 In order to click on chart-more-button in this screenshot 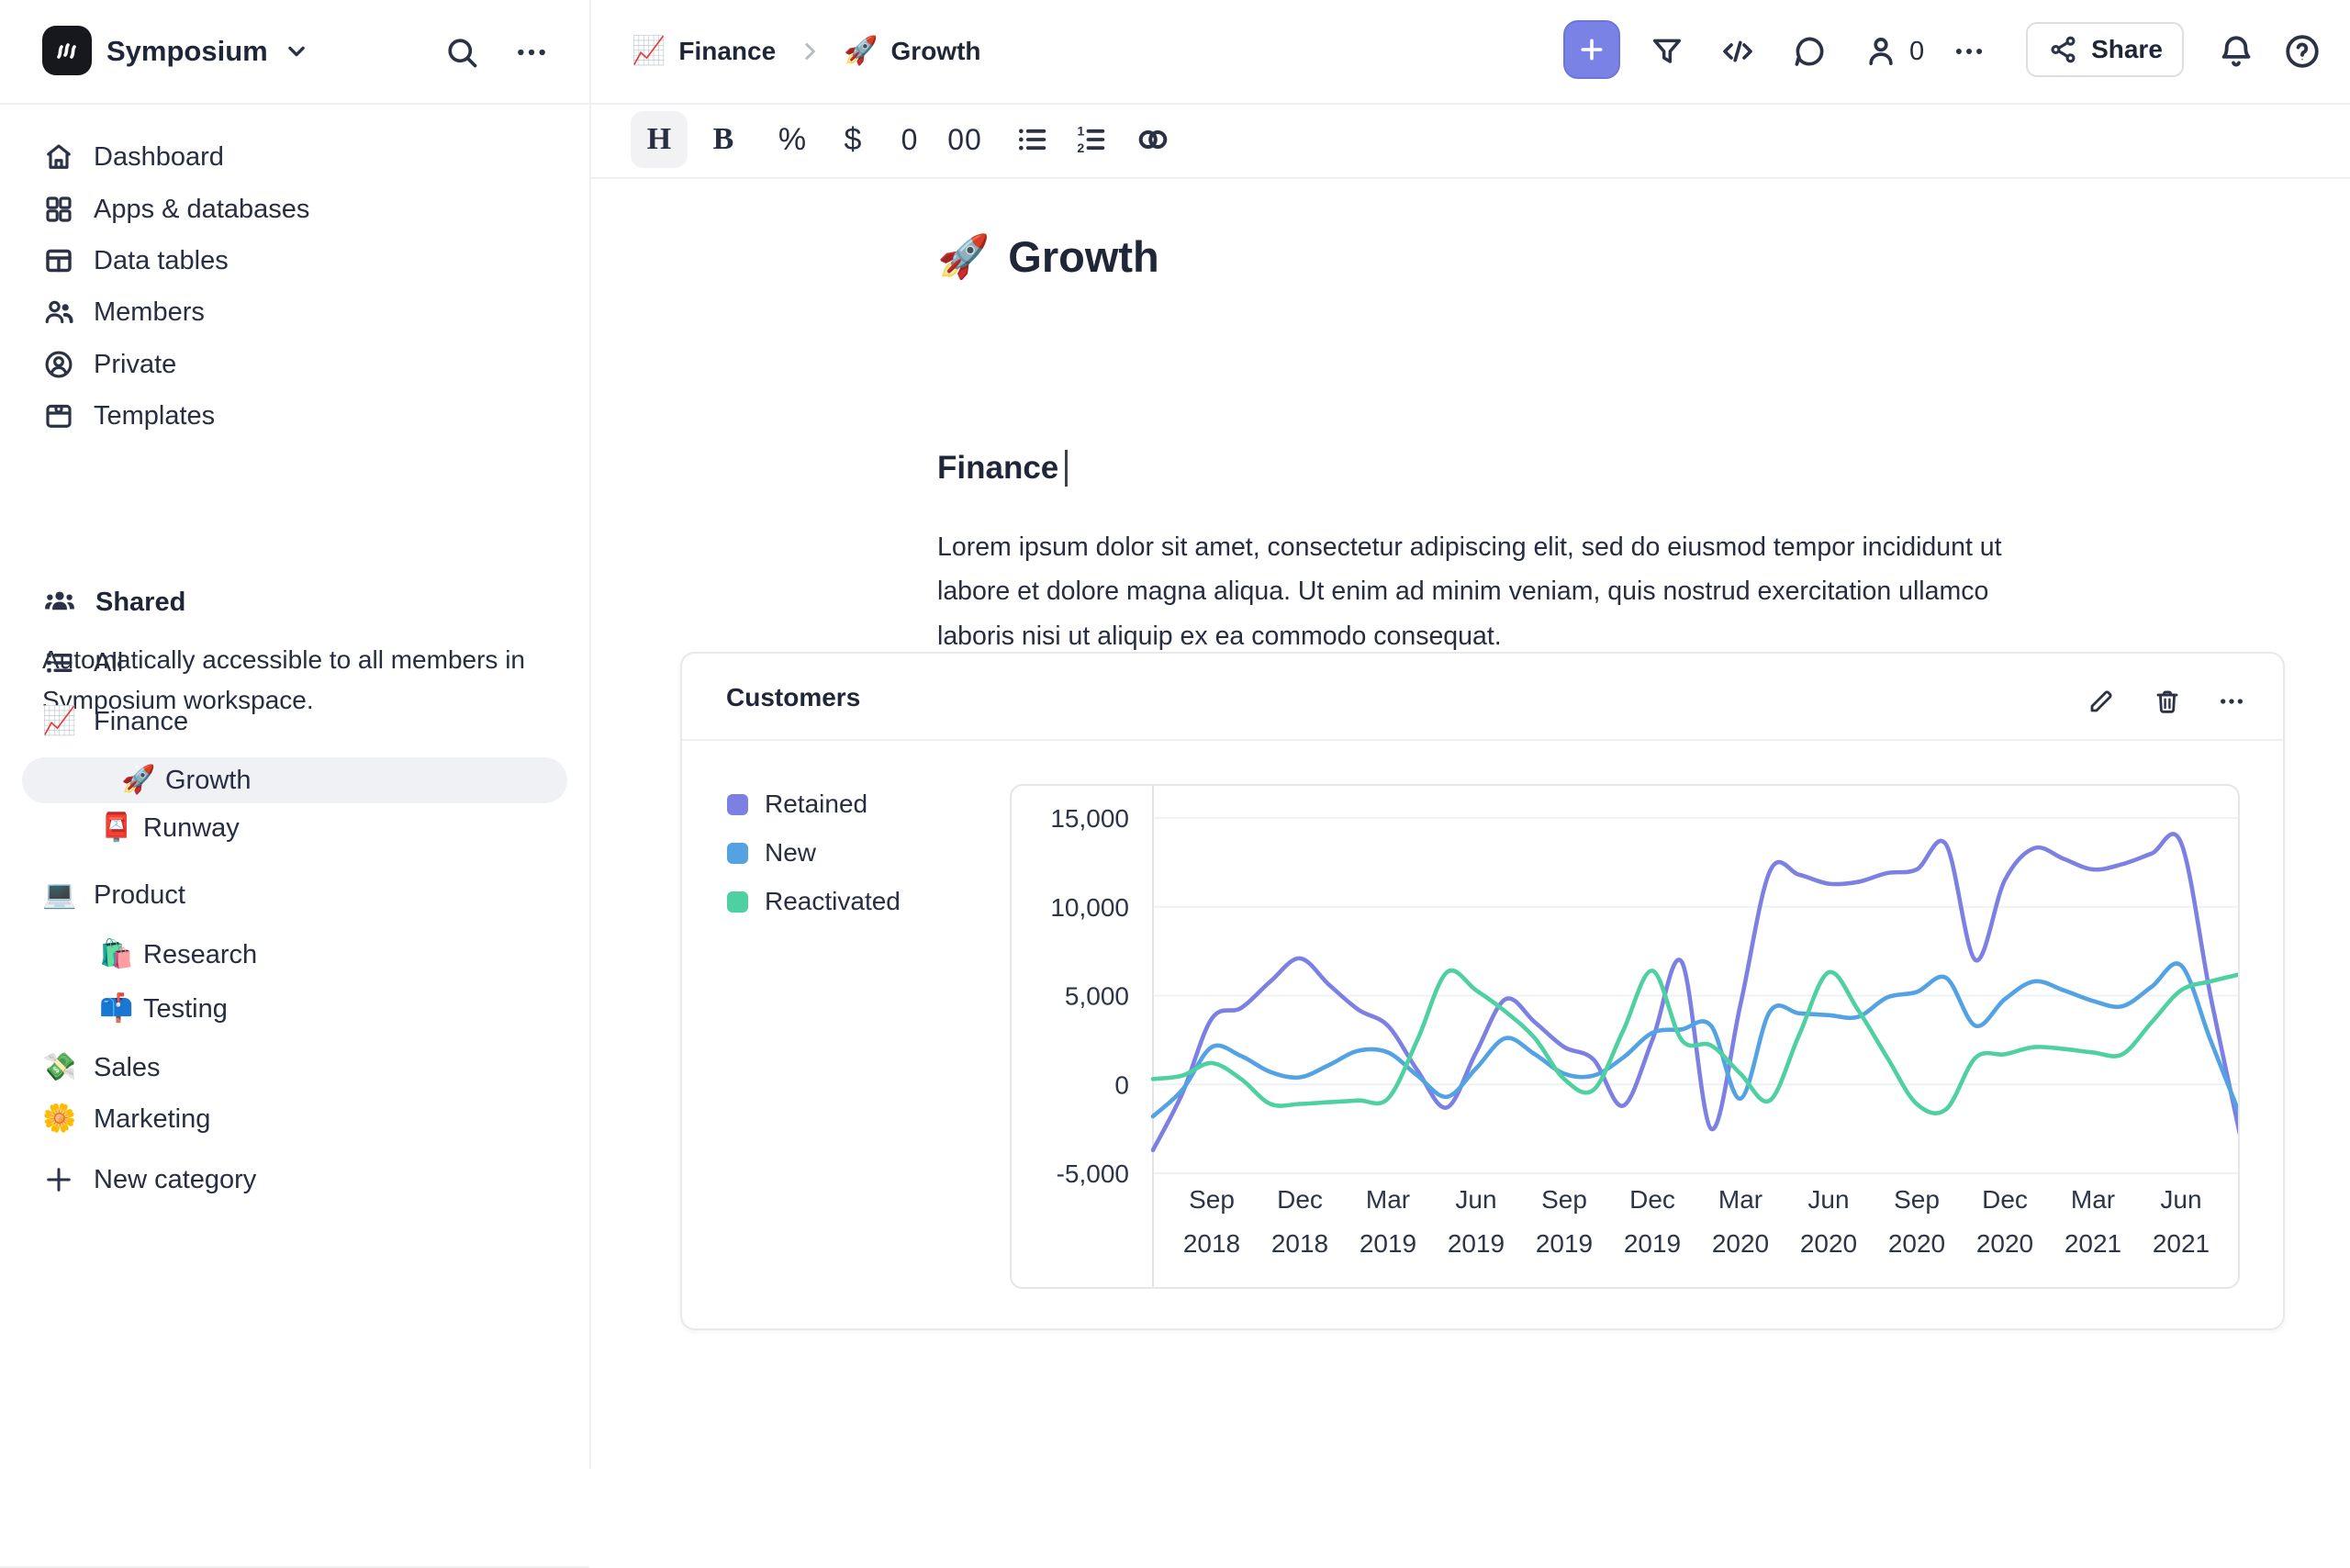, I will do `click(2231, 701)`.